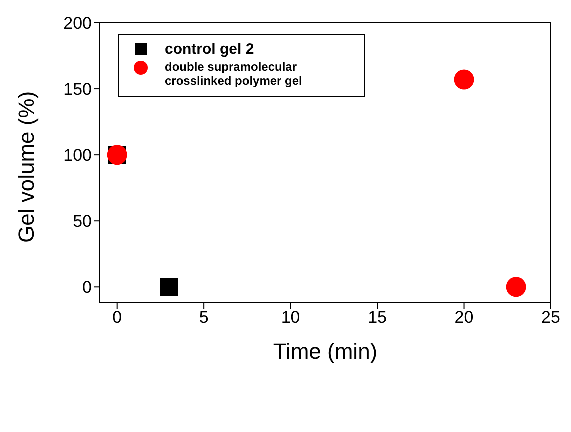 The width and height of the screenshot is (571, 432). I want to click on y-tick-label: 100, so click(78, 156).